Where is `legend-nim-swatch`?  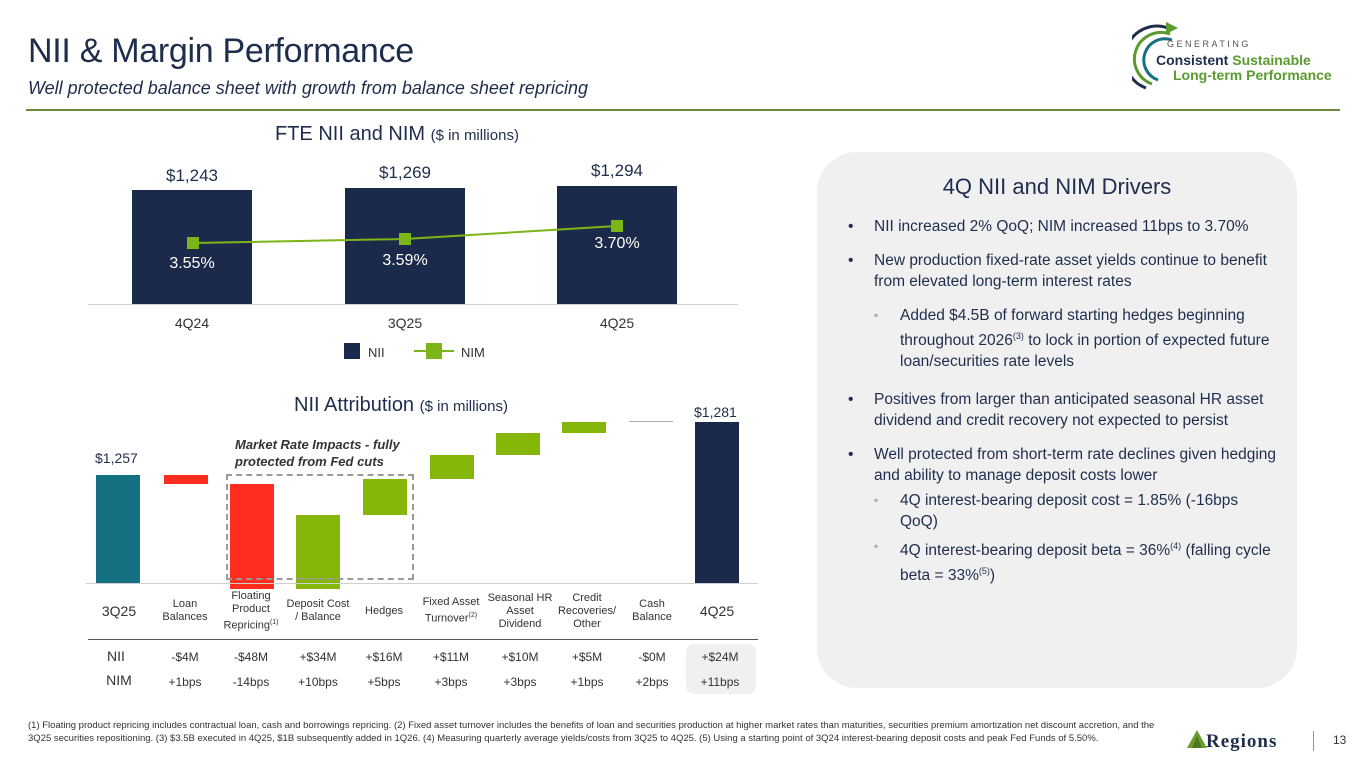
legend-nim-swatch is located at coordinates (434, 351).